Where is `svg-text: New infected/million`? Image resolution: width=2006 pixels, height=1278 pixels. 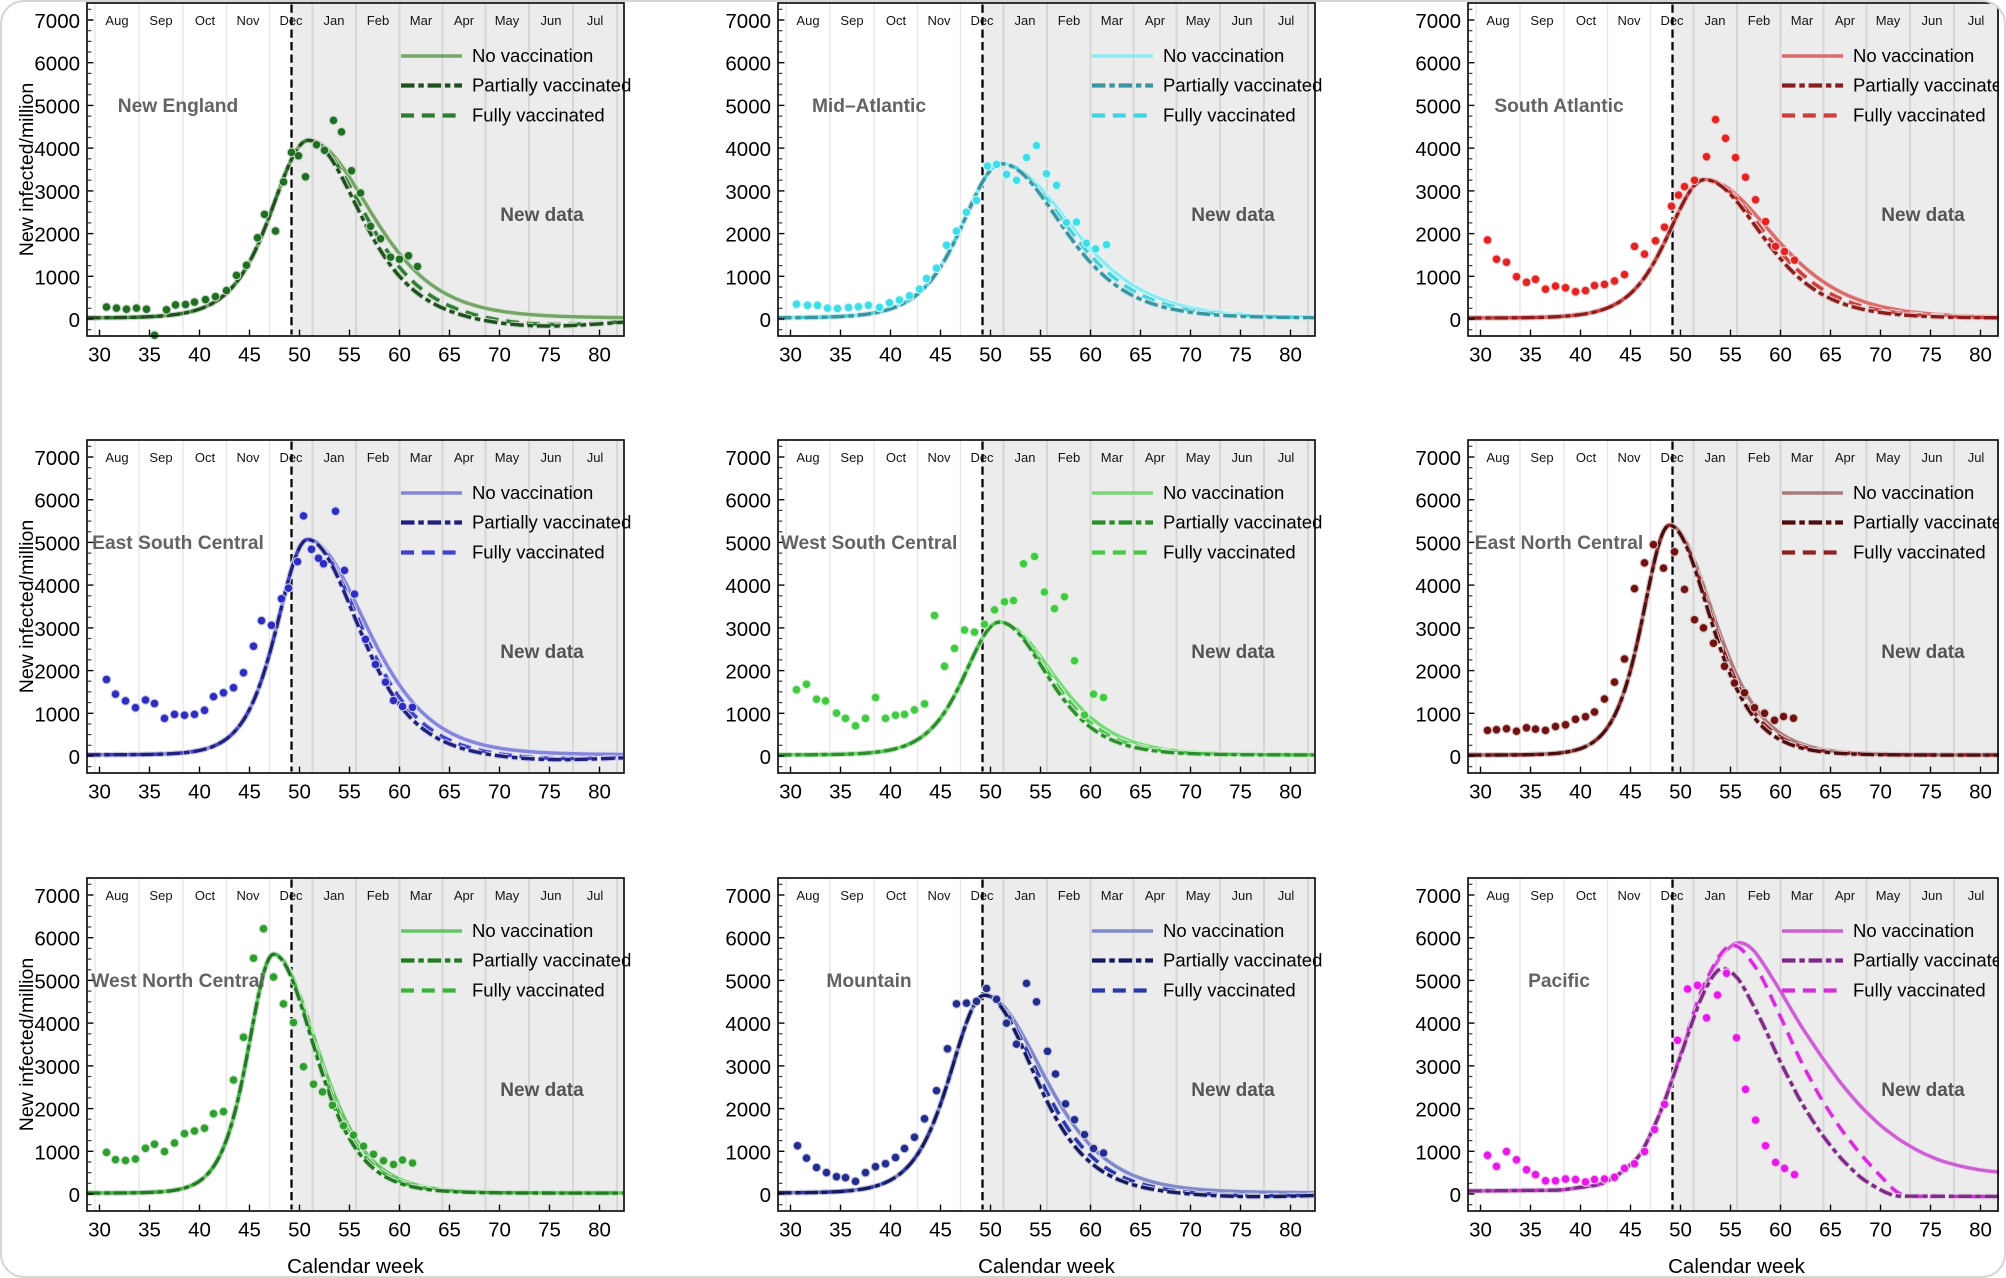 svg-text: New infected/million is located at coordinates (27, 606).